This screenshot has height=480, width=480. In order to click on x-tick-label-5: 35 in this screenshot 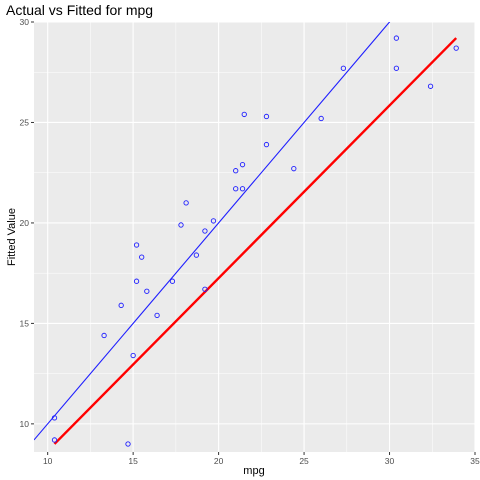, I will do `click(475, 461)`.